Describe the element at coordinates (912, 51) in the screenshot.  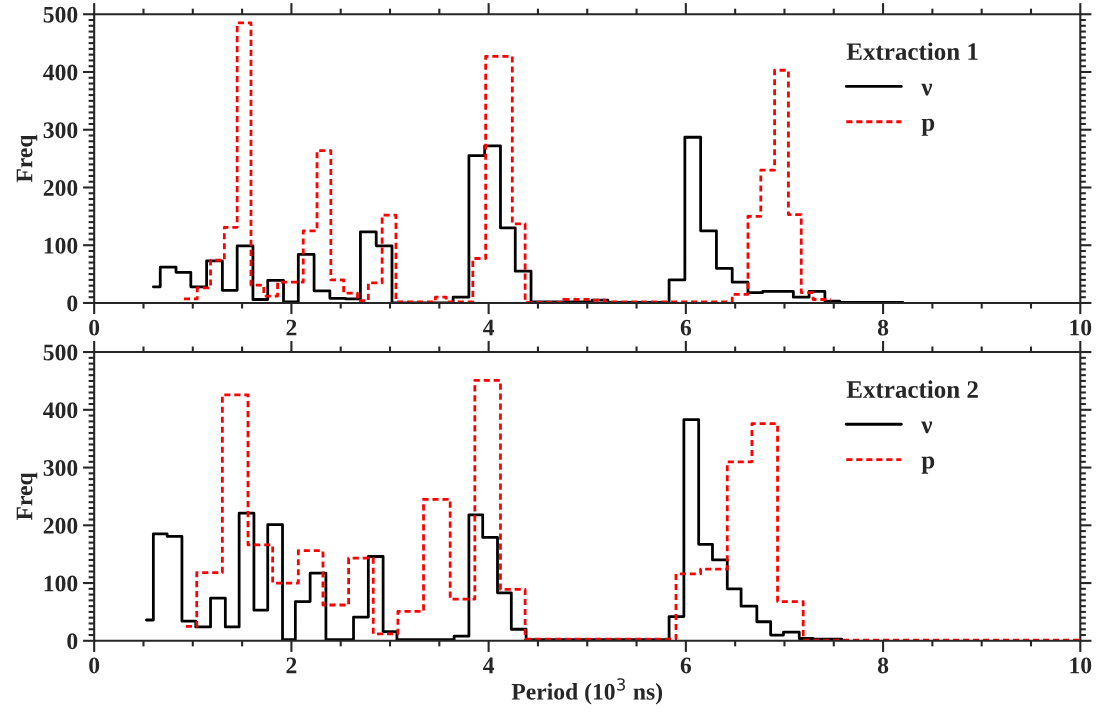
I see `legend-title: Extraction 1` at that location.